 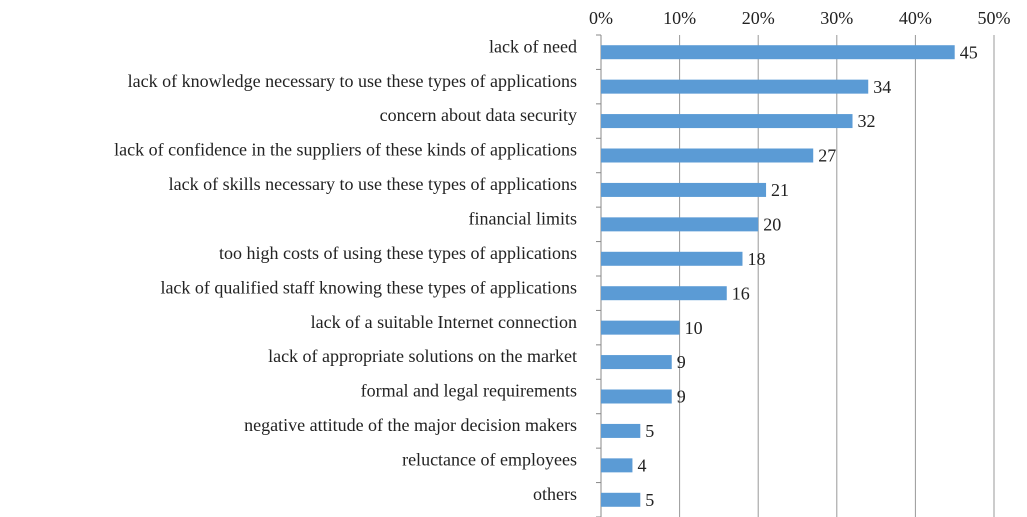 I want to click on x-tick-label: 20%, so click(x=758, y=18).